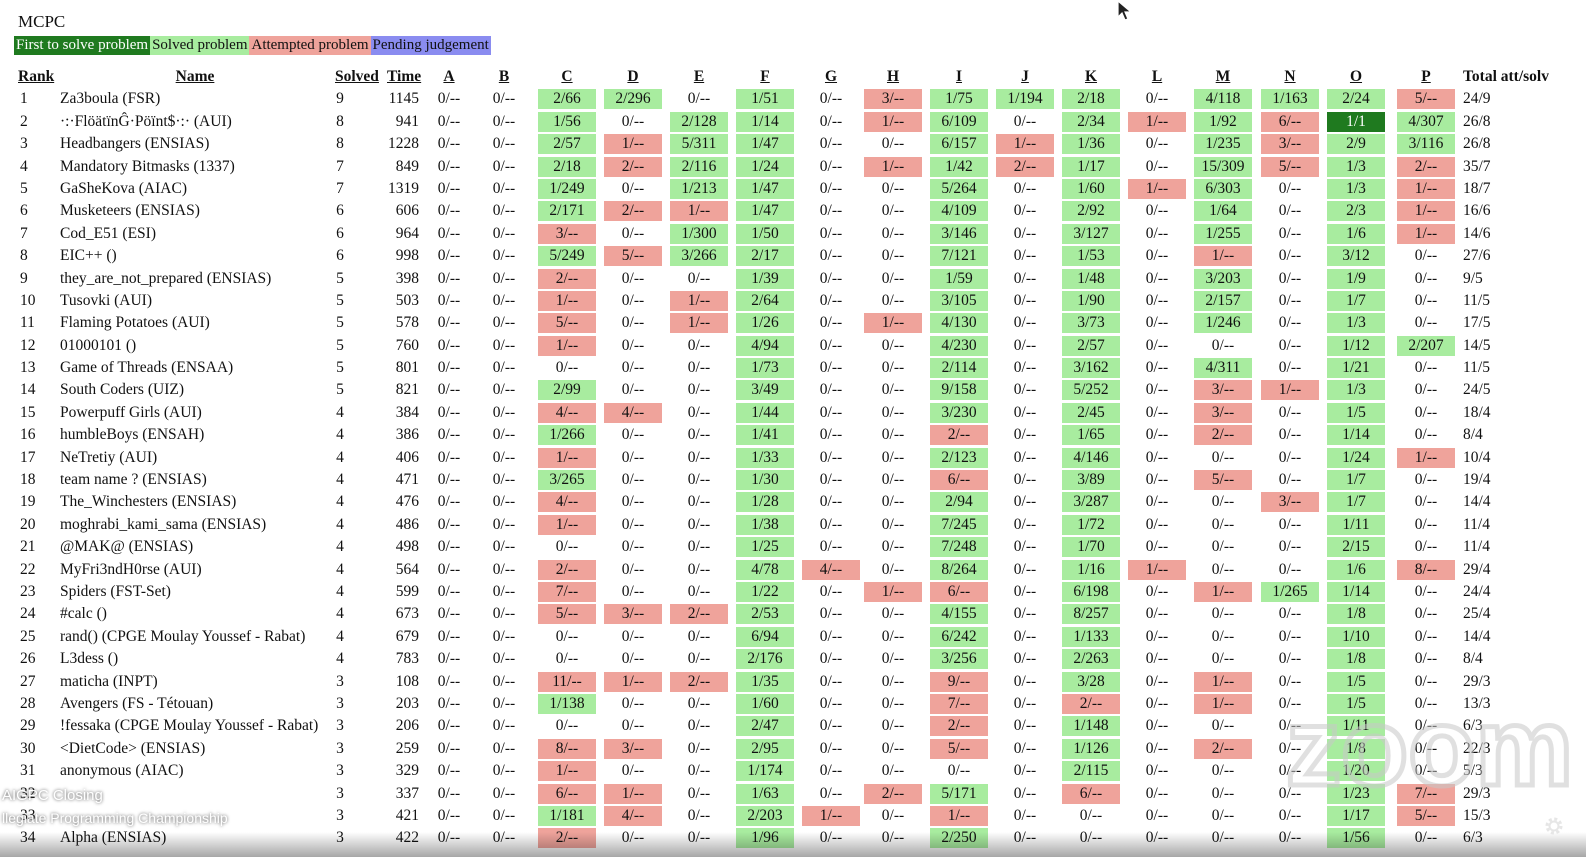  Describe the element at coordinates (1223, 726) in the screenshot. I see `problem-cell-M: 0/--` at that location.